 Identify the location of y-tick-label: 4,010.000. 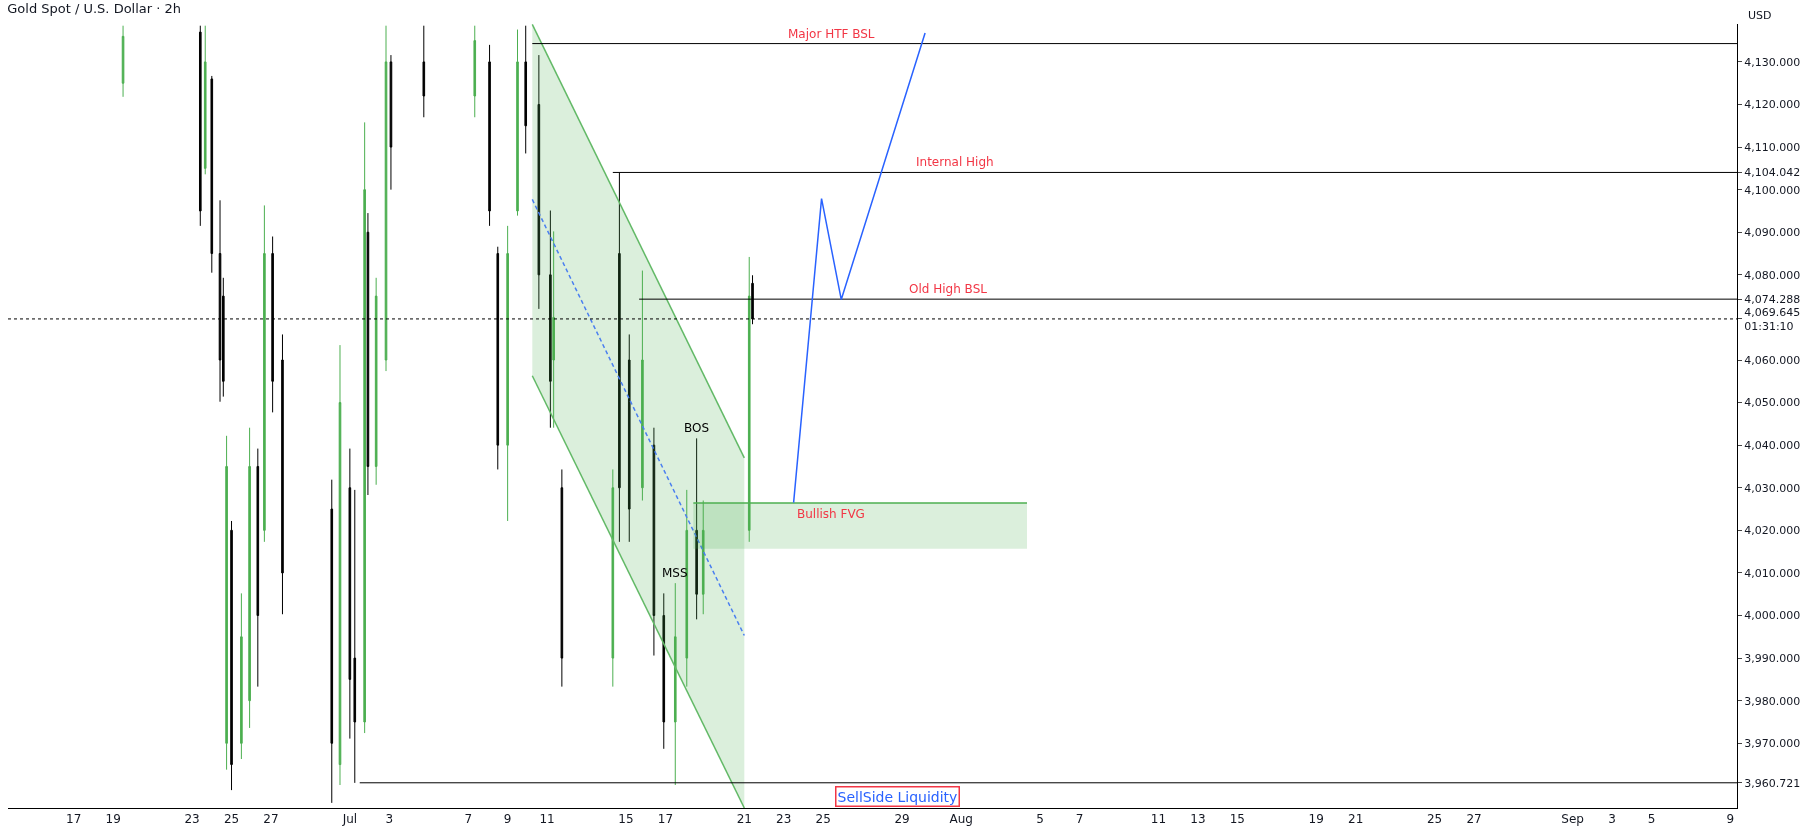
(1772, 573).